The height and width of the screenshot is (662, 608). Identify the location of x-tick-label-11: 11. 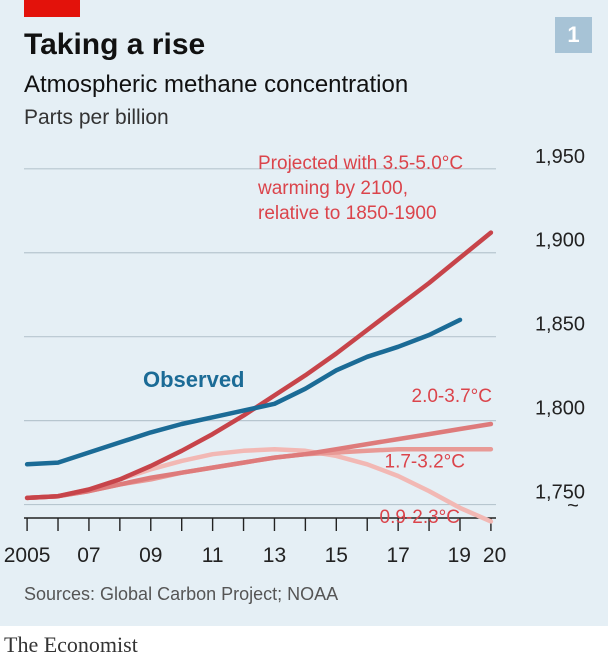
(213, 555).